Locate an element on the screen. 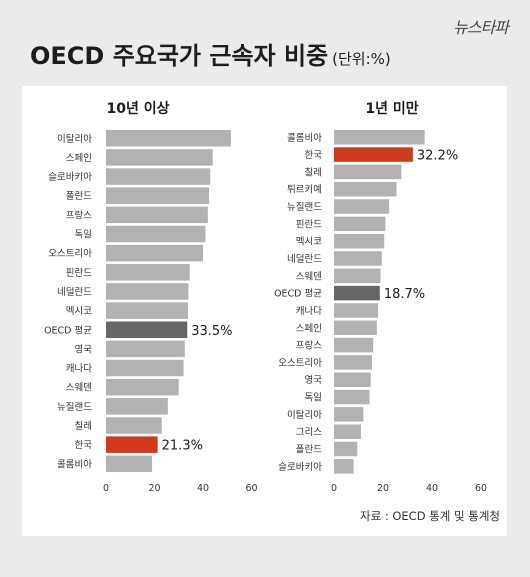  tick-label-2-1: 20 is located at coordinates (383, 488).